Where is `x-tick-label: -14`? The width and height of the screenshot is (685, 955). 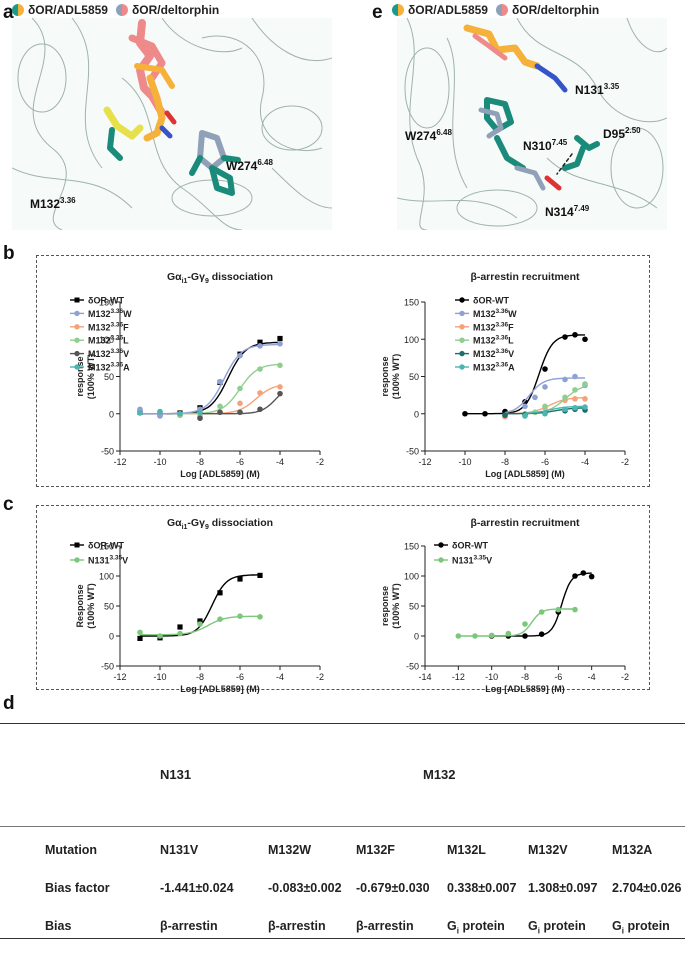
x-tick-label: -14 is located at coordinates (424, 677).